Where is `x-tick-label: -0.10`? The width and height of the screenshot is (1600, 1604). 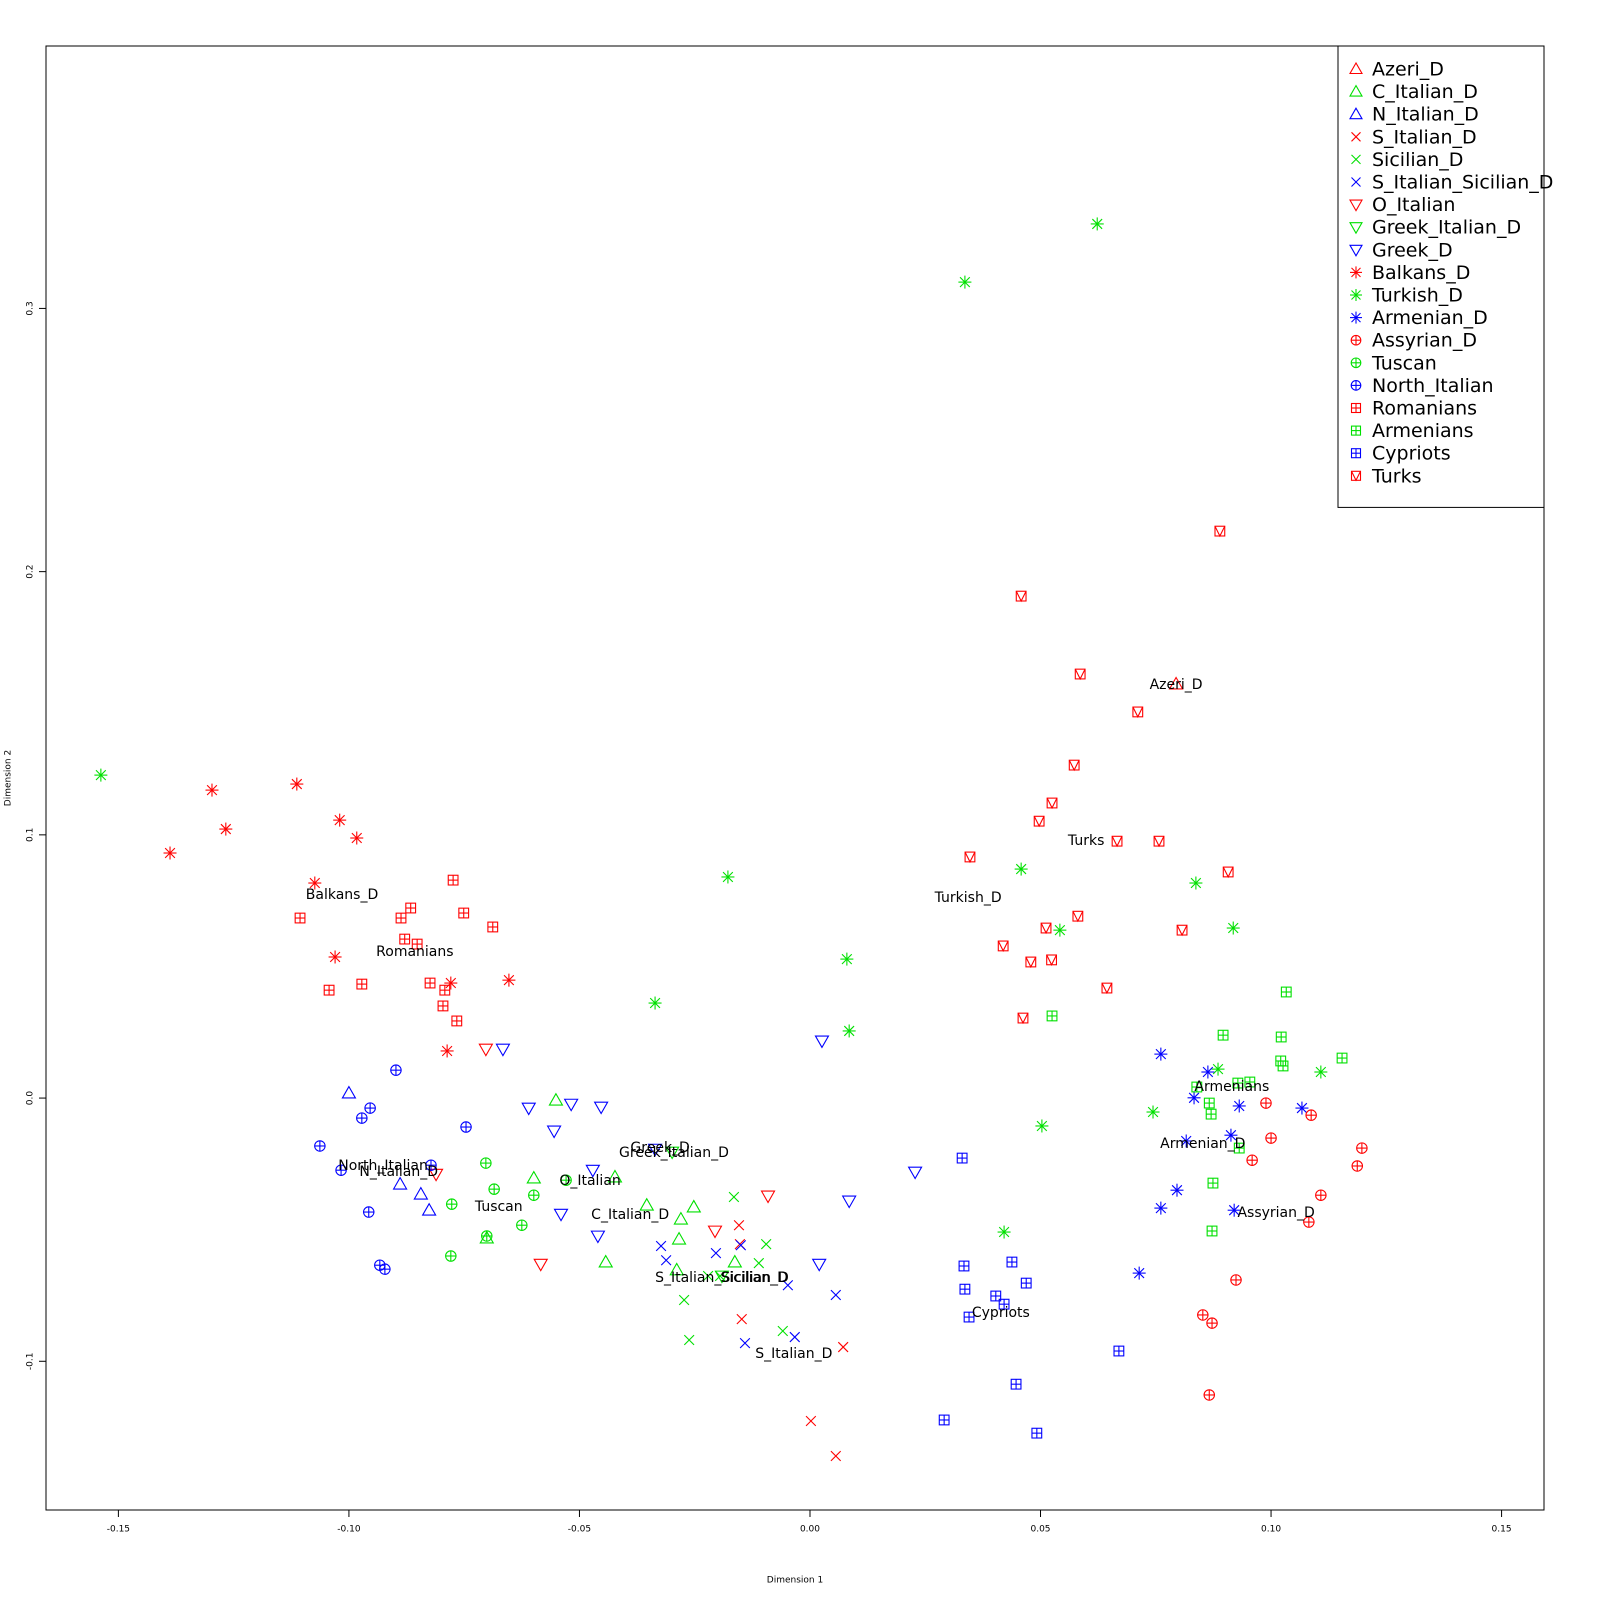 x-tick-label: -0.10 is located at coordinates (349, 1530).